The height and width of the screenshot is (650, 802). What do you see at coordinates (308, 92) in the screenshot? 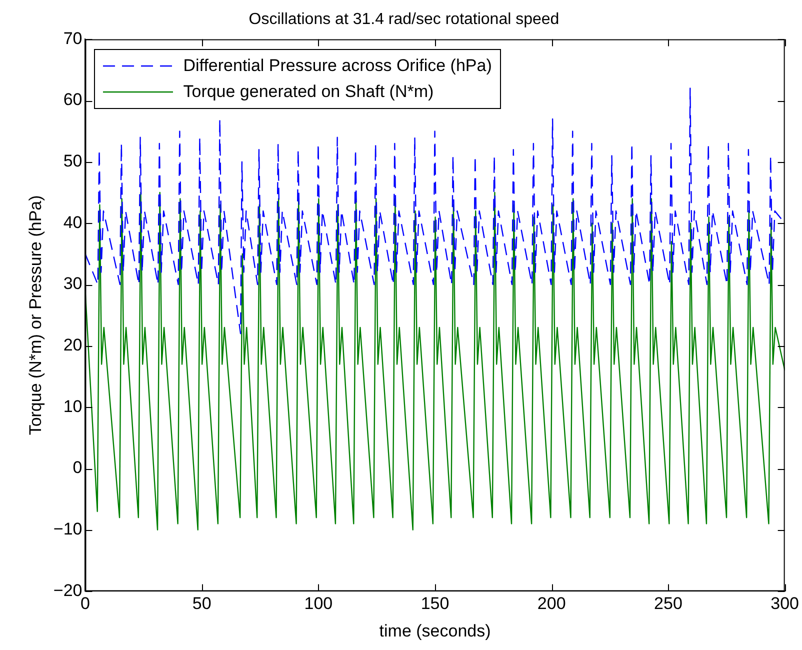
I see `legend-label: Torque generated on Shaft (N*m)` at bounding box center [308, 92].